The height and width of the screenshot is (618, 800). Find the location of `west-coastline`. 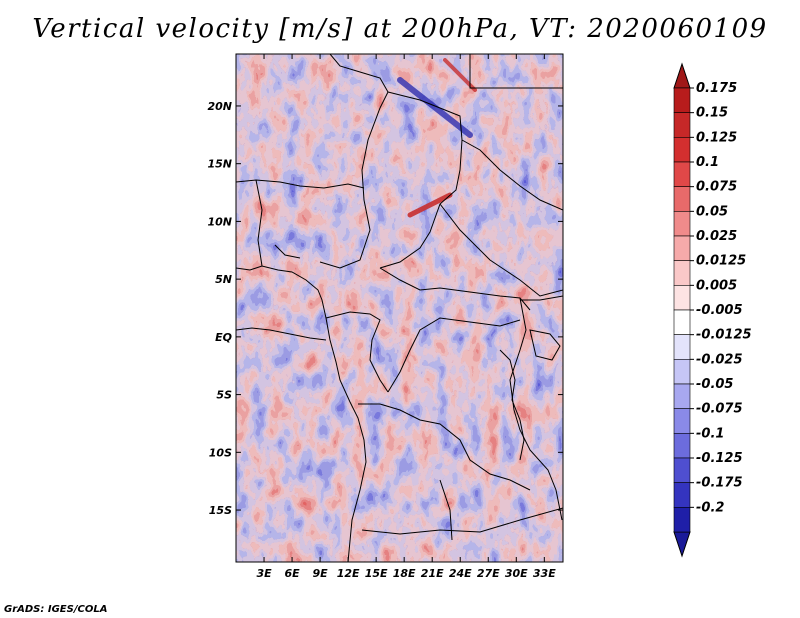

west-coastline is located at coordinates (301, 413).